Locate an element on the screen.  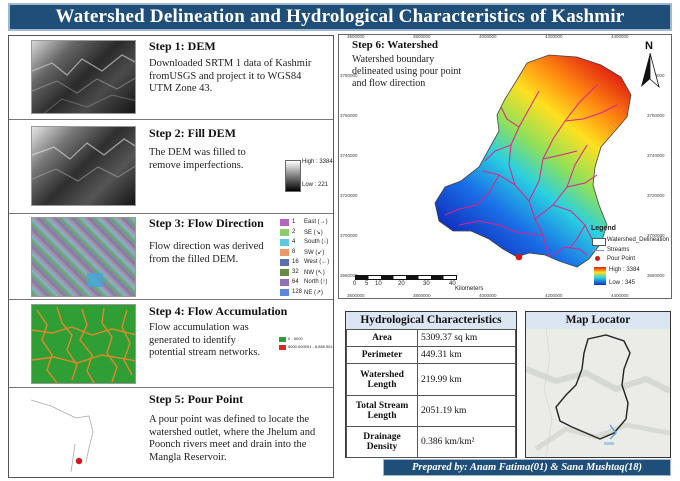
north-label: N is located at coordinates (649, 46).